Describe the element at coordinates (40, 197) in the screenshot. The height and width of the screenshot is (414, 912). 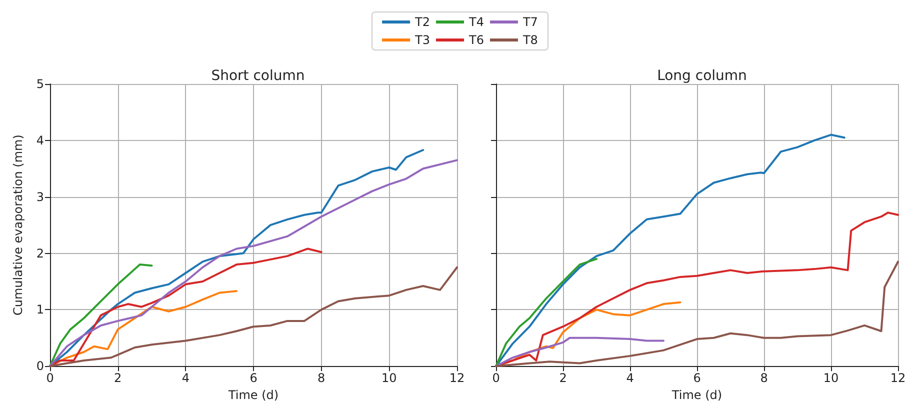
I see `y-tick-label: 3` at that location.